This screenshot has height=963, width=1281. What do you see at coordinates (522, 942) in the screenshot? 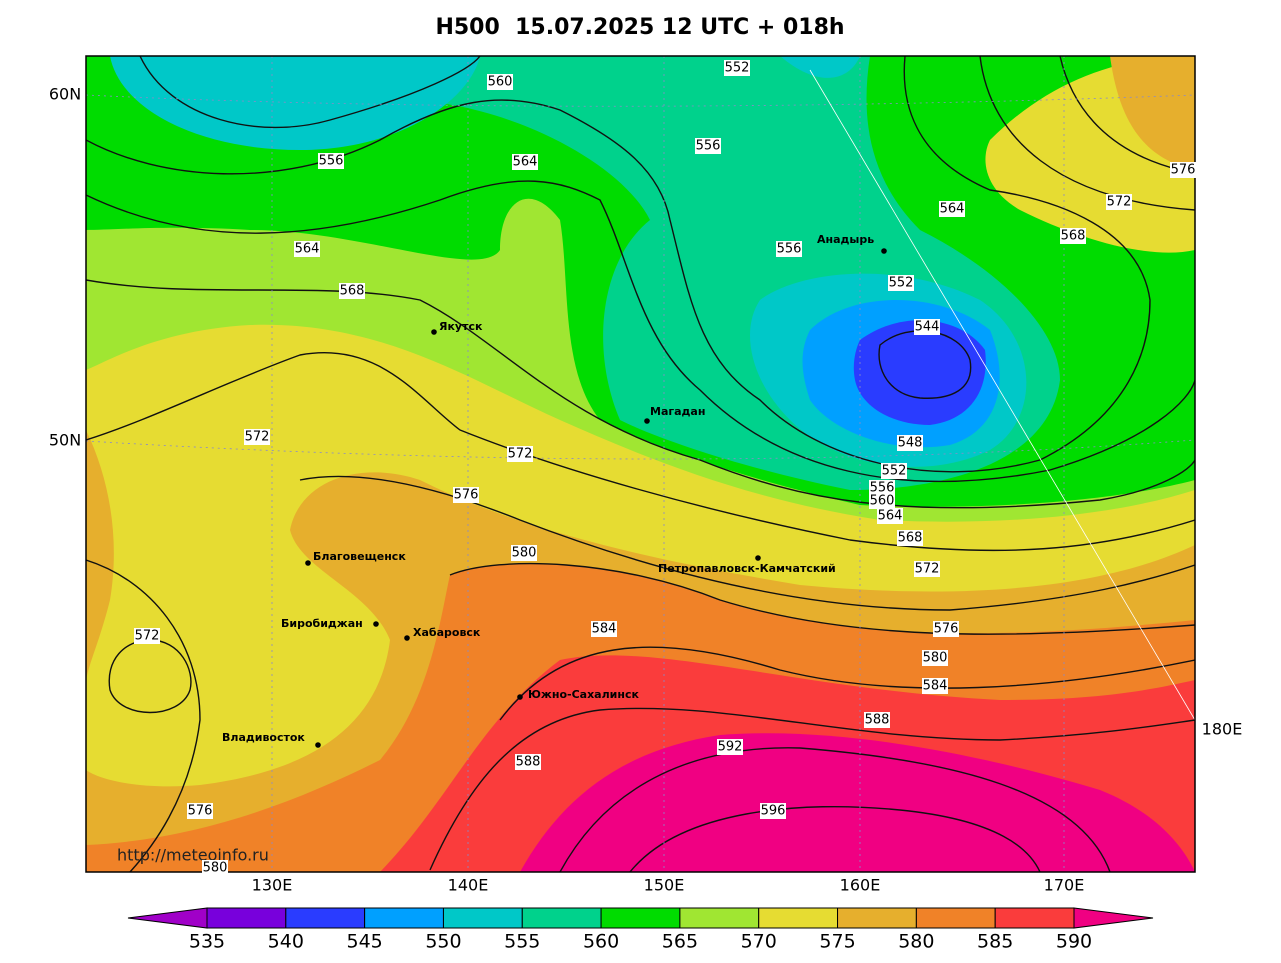
I see `colorbar-label: 555` at bounding box center [522, 942].